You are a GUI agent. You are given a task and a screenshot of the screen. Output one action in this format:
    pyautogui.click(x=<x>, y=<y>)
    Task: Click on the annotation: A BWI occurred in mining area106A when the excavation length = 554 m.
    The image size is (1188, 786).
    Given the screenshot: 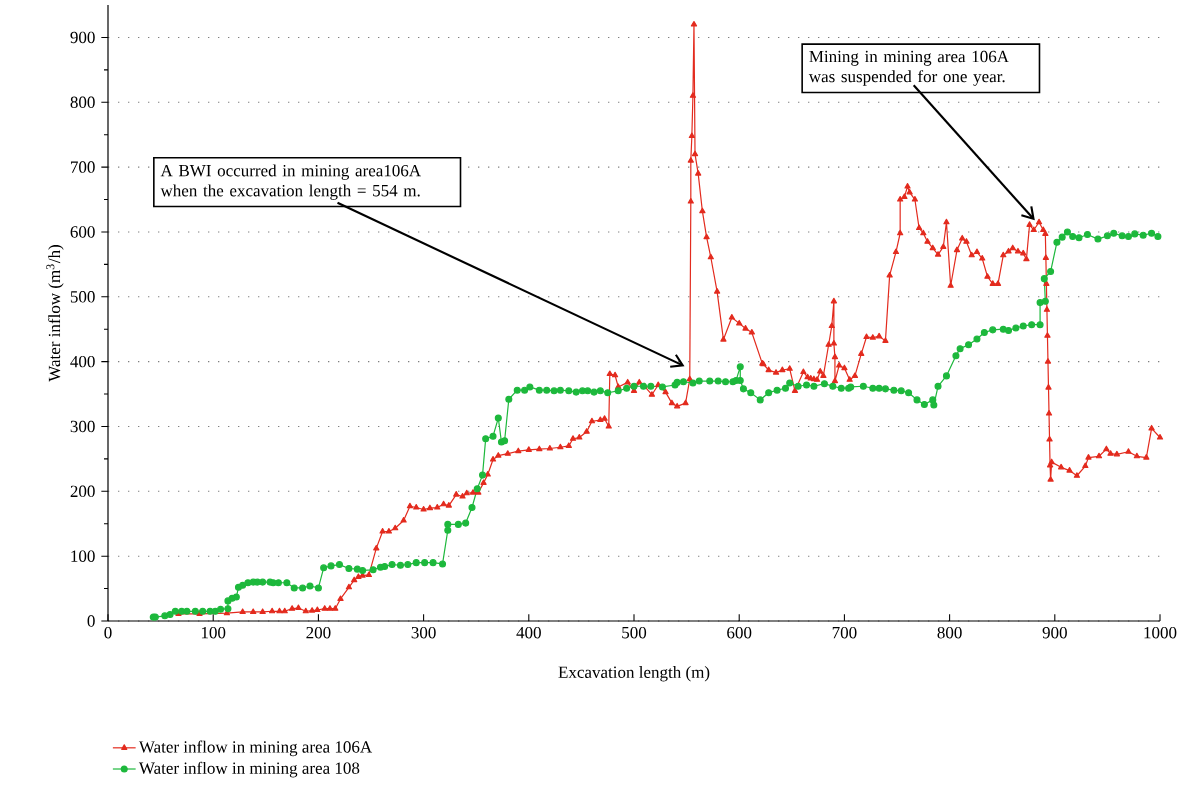 What is the action you would take?
    pyautogui.click(x=290, y=182)
    